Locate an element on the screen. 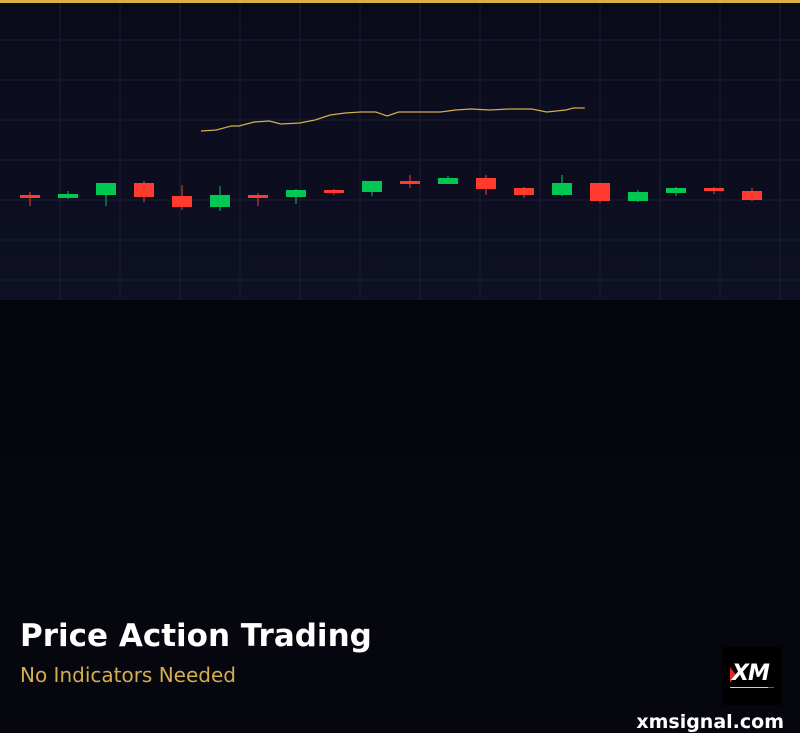  price-line is located at coordinates (392, 119).